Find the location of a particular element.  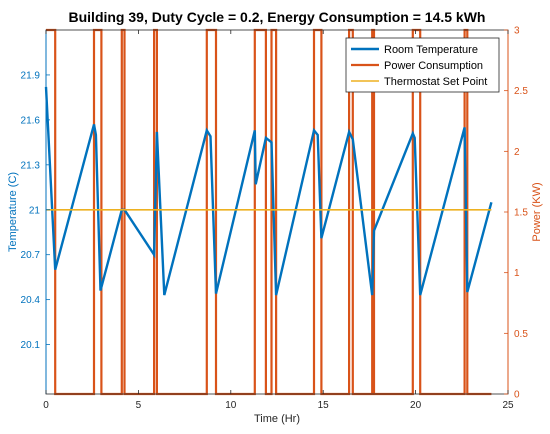

y-left-tick-label: 21.3 is located at coordinates (31, 165).